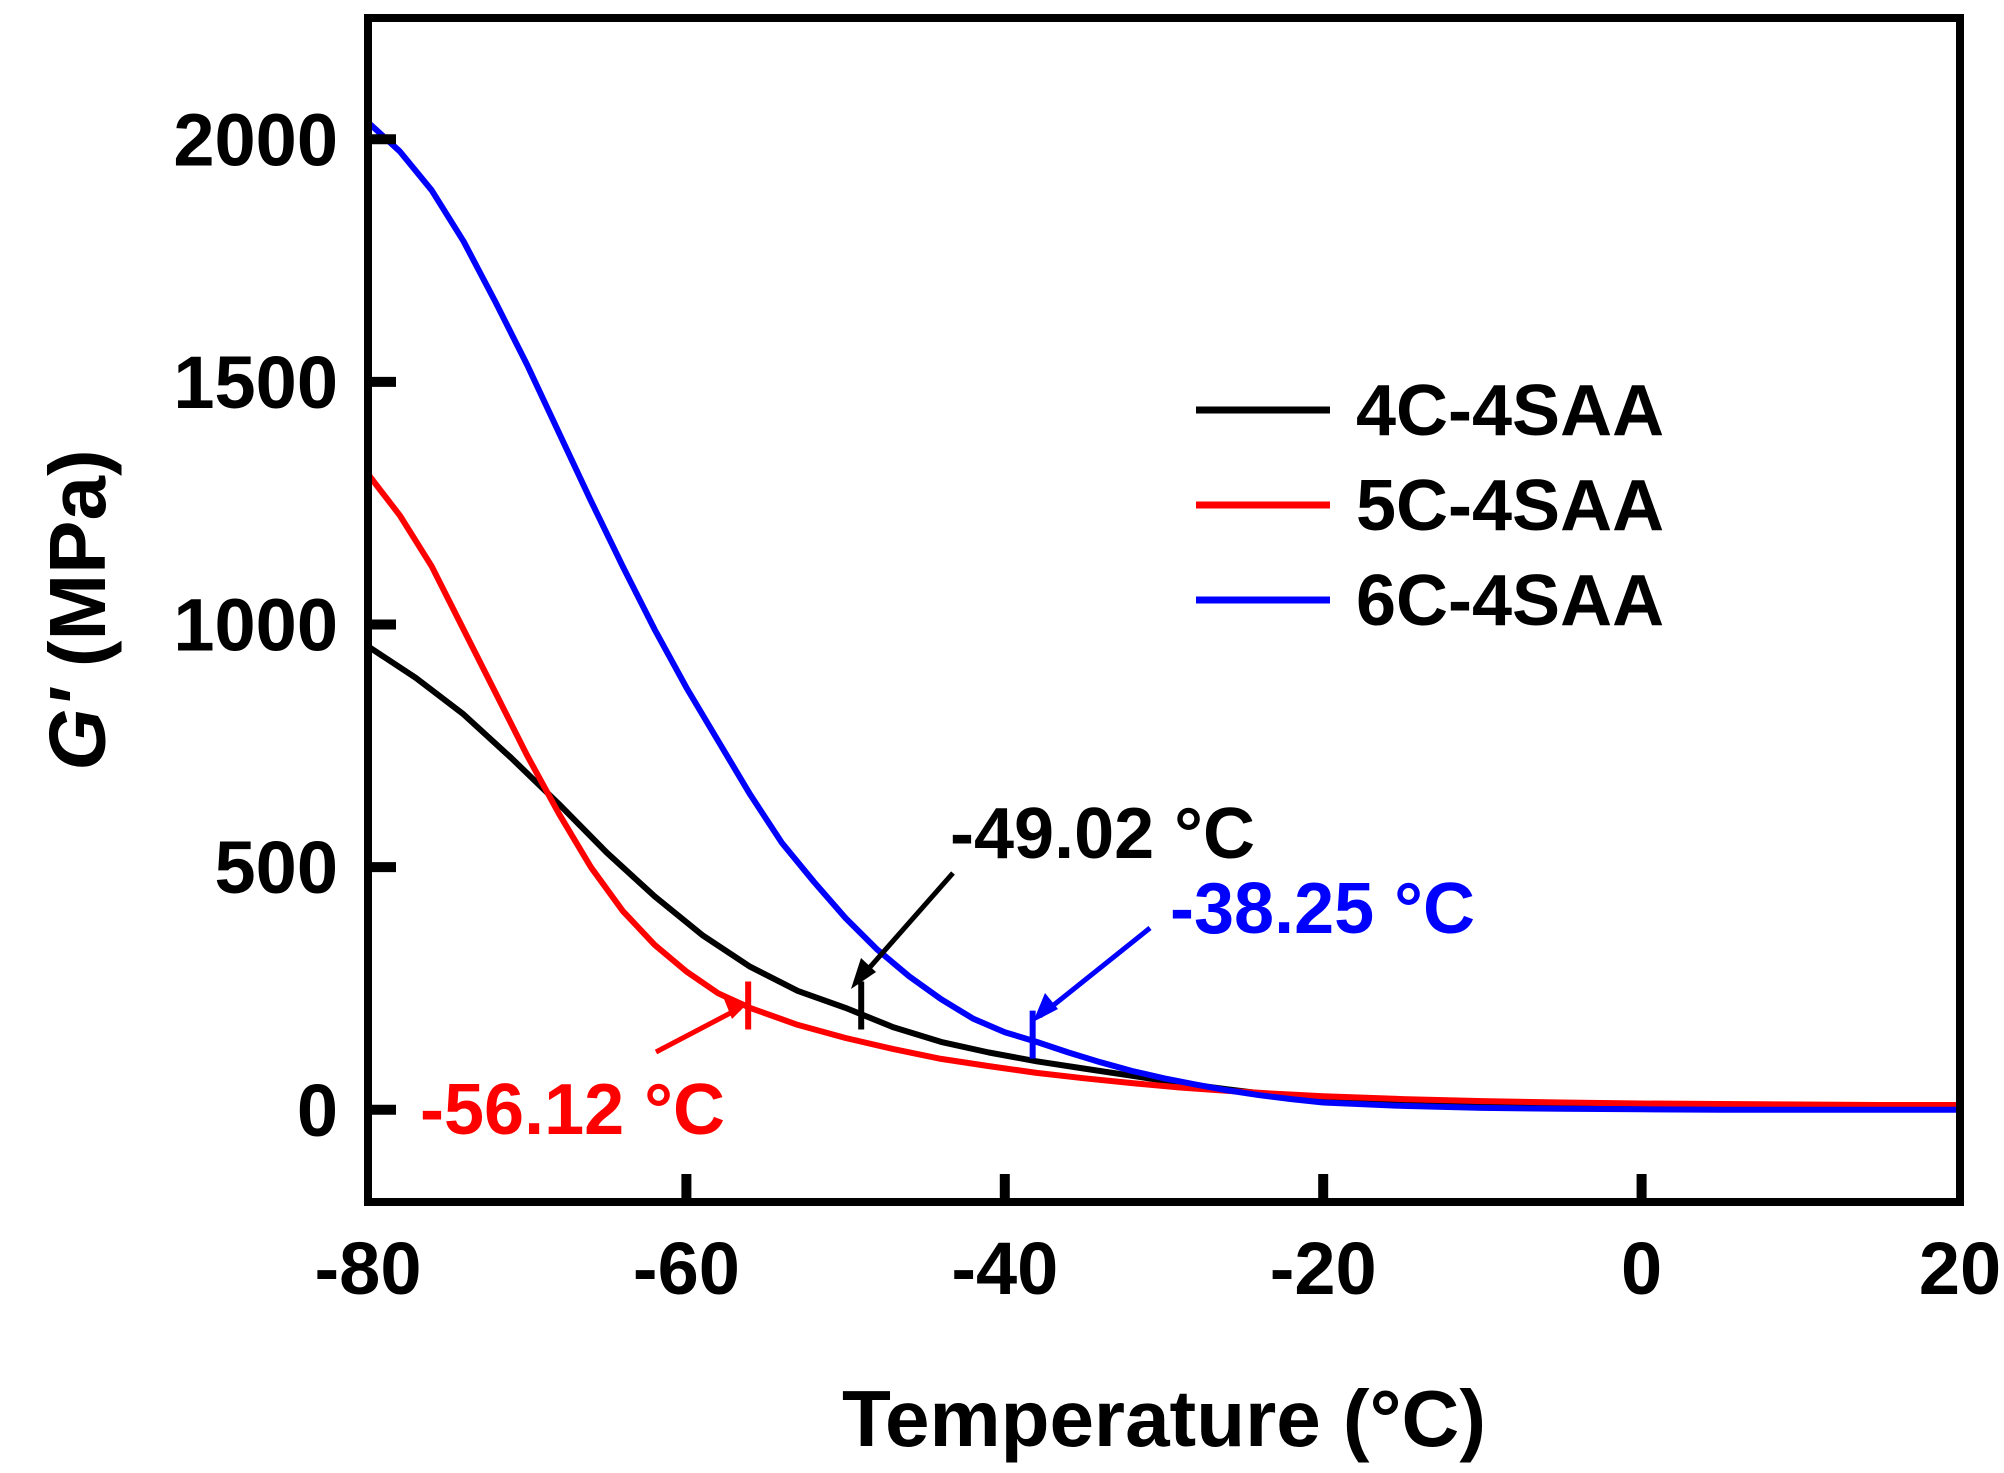  I want to click on annotation-arrow-shaft-4c-4saa, so click(904, 928).